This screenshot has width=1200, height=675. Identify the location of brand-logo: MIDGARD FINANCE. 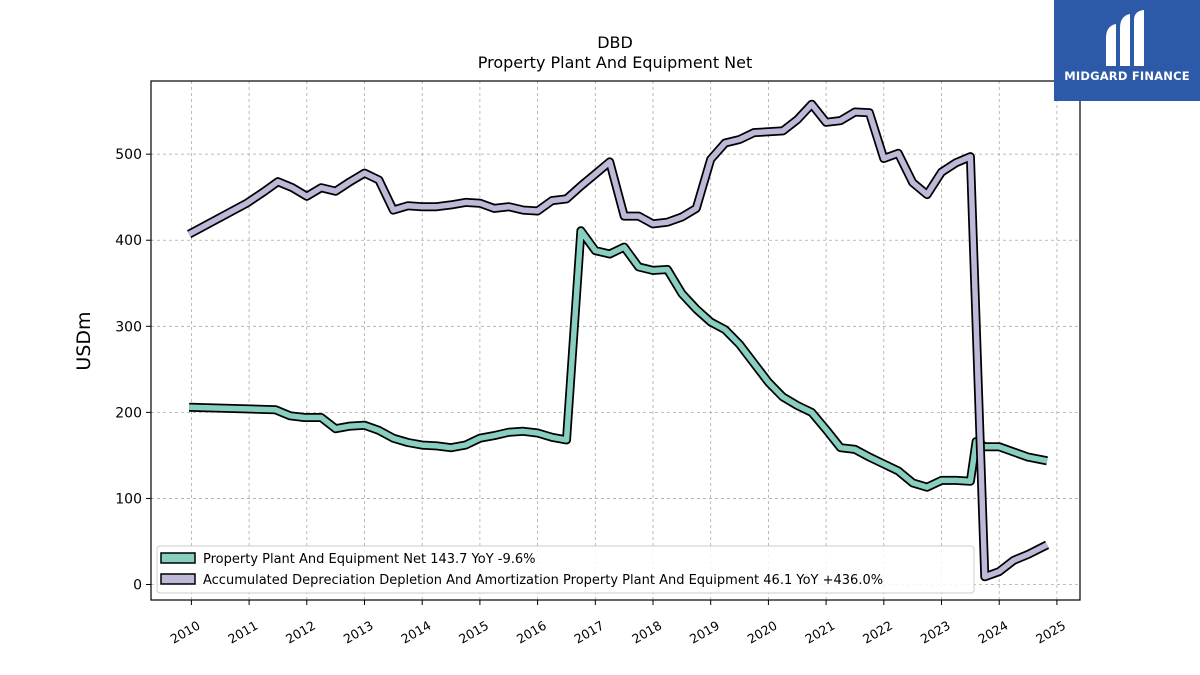
(1127, 50).